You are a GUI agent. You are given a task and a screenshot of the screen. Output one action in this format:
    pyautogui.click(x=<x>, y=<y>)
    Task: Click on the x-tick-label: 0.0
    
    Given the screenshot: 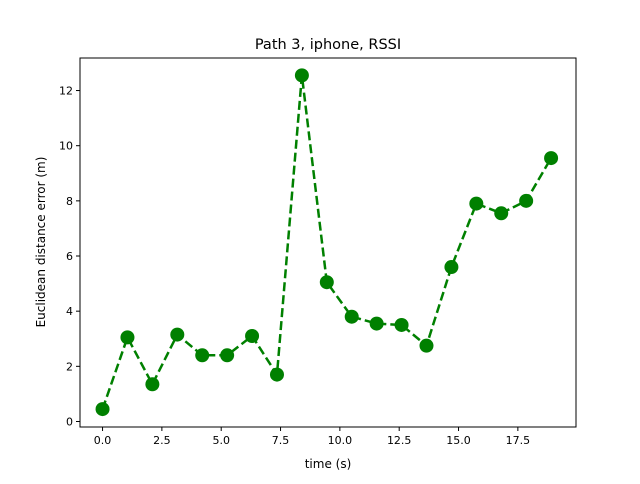 What is the action you would take?
    pyautogui.click(x=103, y=440)
    